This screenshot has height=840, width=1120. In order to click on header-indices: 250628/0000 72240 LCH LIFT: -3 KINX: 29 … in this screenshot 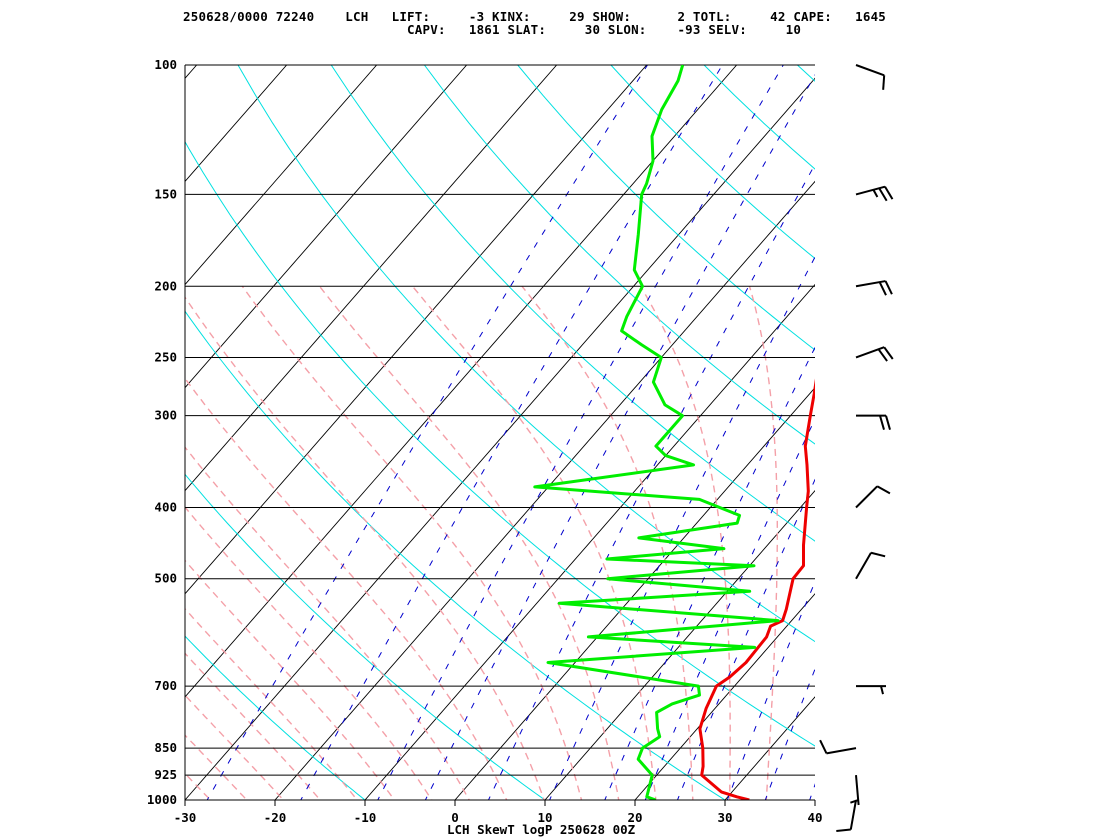, I will do `click(560, 20)`.